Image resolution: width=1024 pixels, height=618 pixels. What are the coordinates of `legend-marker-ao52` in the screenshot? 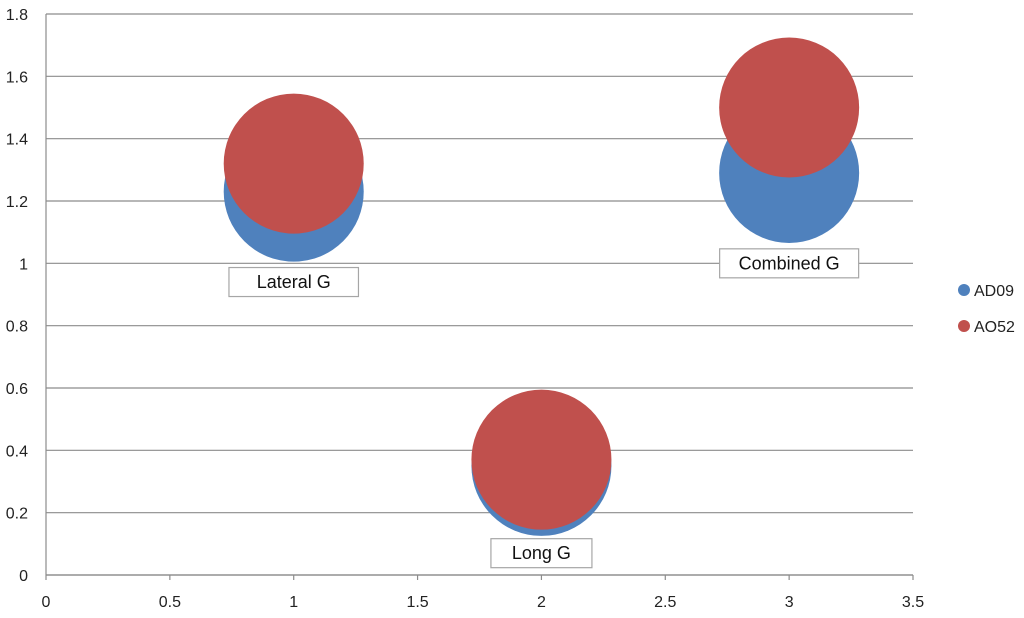 It's located at (964, 326).